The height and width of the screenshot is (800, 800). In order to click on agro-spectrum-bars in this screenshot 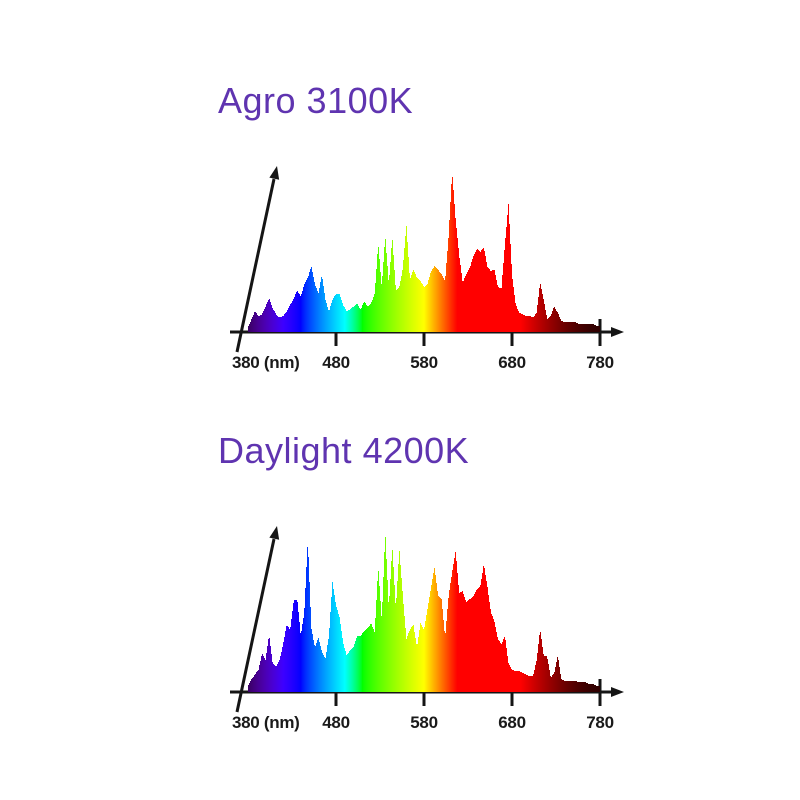, I will do `click(424, 252)`.